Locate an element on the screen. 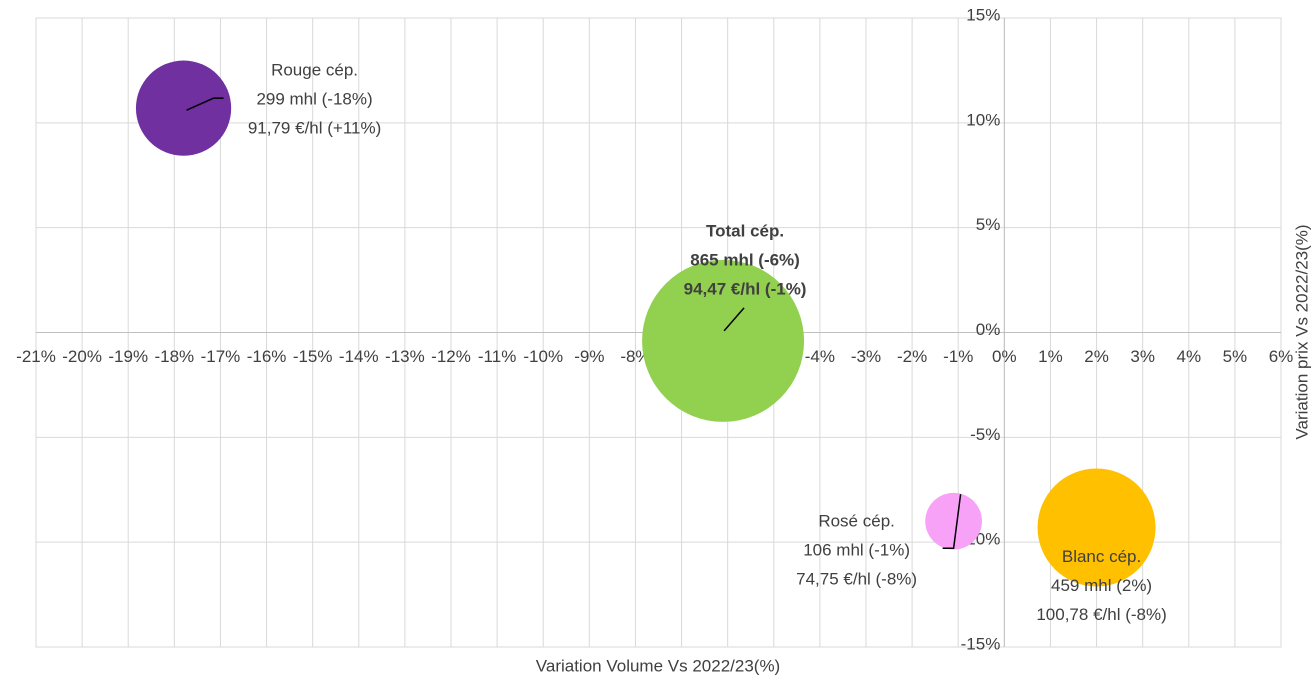 The height and width of the screenshot is (681, 1316). x-tick-label: 5% is located at coordinates (1235, 356).